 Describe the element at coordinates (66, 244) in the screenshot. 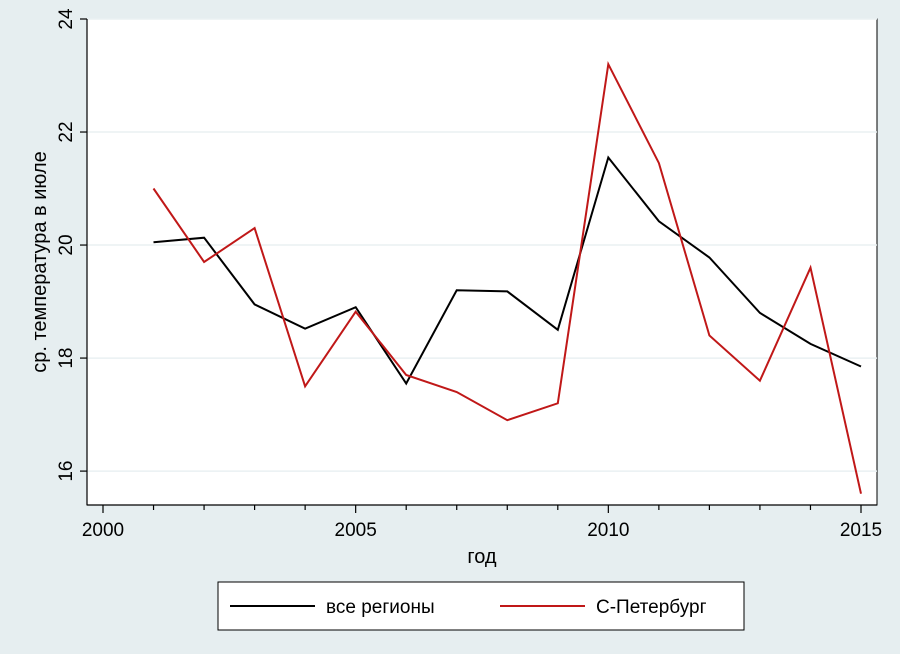

I see `y-tick-label: 20` at that location.